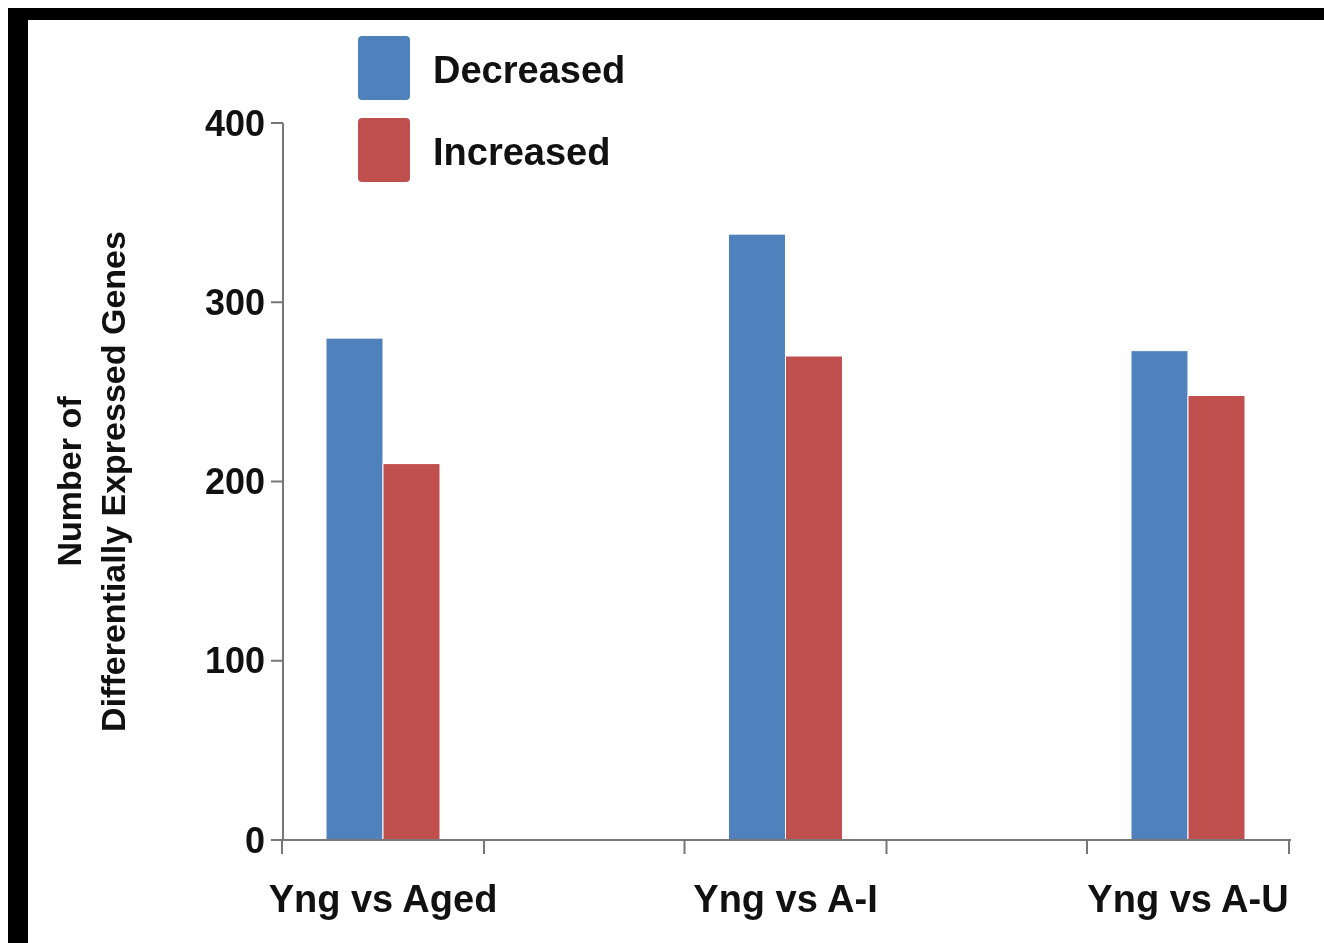  What do you see at coordinates (254, 840) in the screenshot?
I see `y-tick-label: 0` at bounding box center [254, 840].